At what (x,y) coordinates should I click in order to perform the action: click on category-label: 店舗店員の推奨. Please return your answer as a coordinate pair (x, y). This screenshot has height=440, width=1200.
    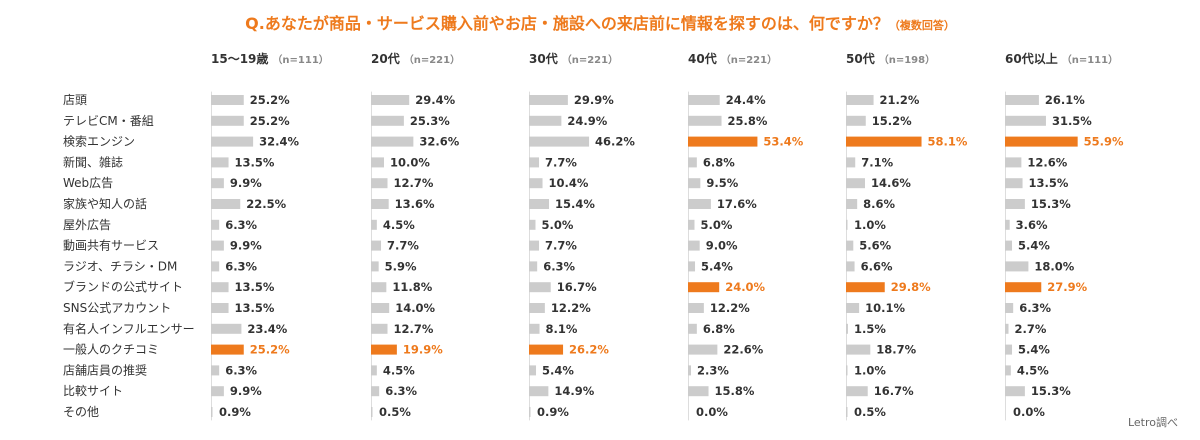
    Looking at the image, I should click on (105, 370).